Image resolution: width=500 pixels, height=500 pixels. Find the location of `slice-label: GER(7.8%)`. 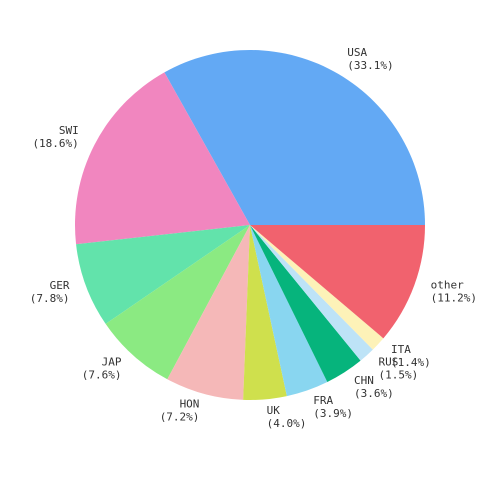

slice-label: GER(7.8%) is located at coordinates (50, 292).